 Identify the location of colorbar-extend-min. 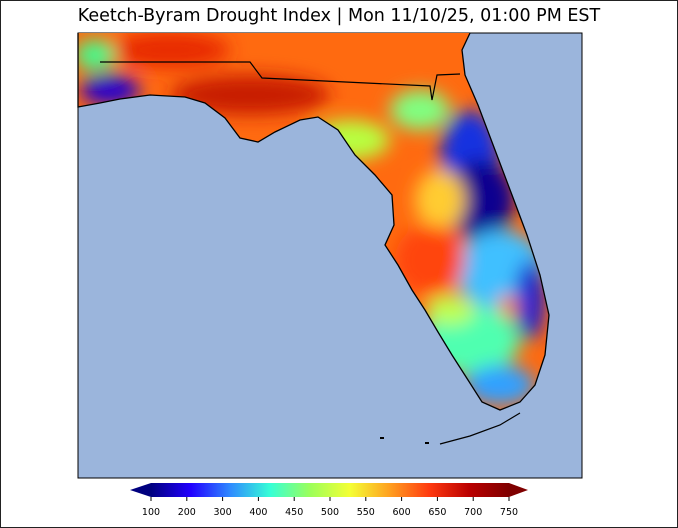
(140, 490).